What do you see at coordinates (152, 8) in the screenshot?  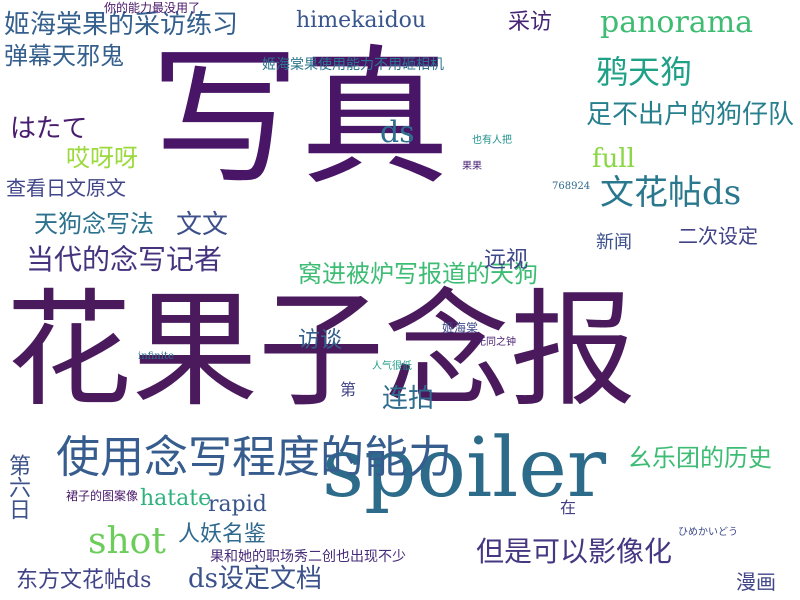 I see `phrase-useless-ability: 你的能力最没用了` at bounding box center [152, 8].